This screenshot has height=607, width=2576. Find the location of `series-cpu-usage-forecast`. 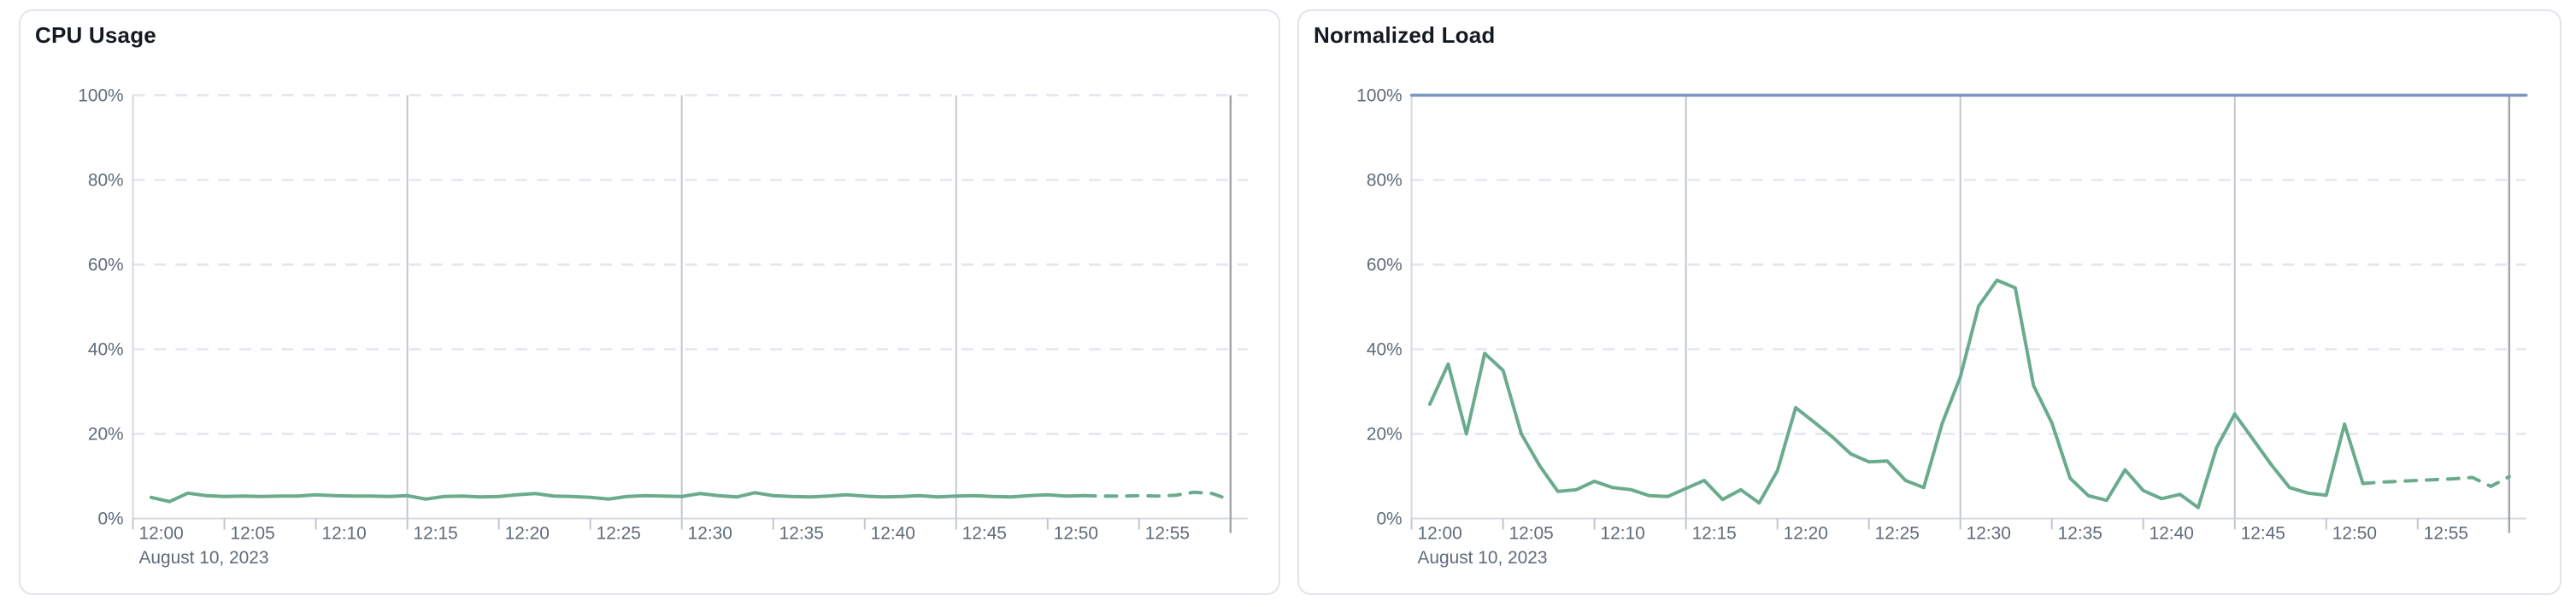

series-cpu-usage-forecast is located at coordinates (1157, 496).